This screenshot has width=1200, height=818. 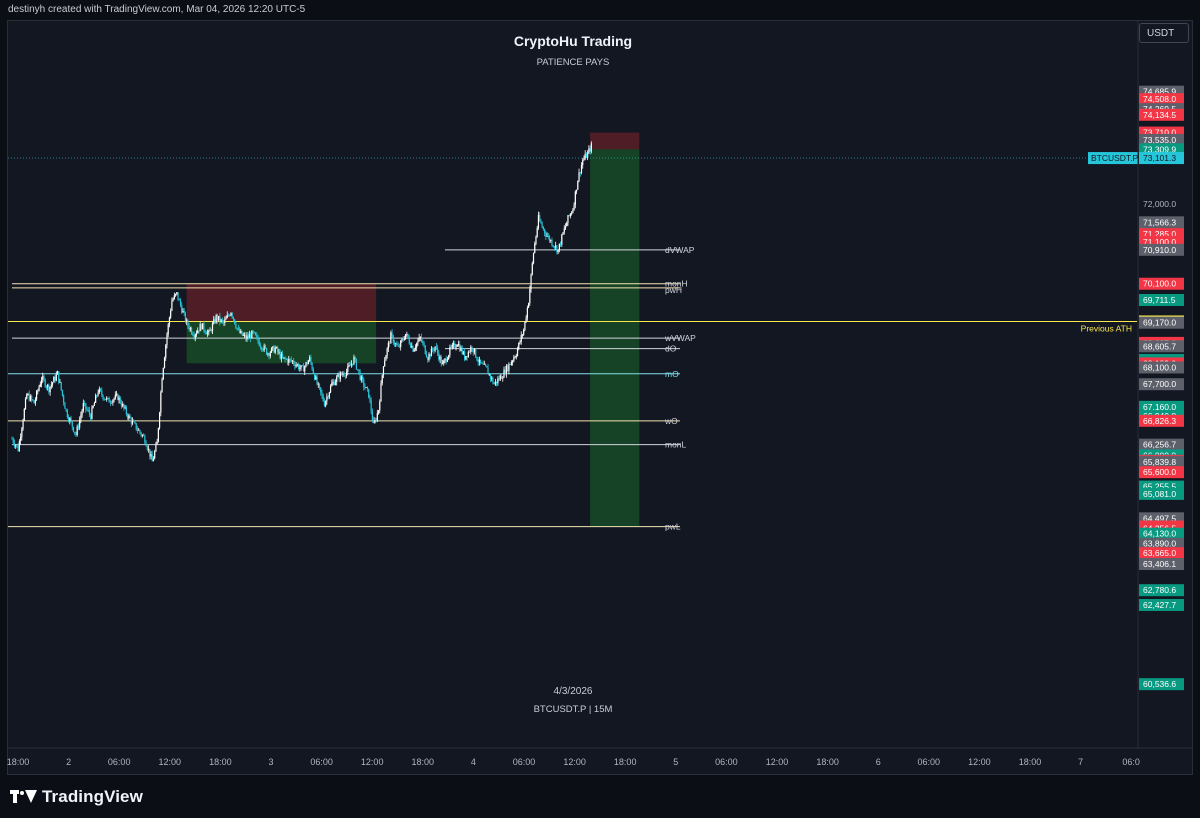 What do you see at coordinates (1159, 140) in the screenshot?
I see `price-axis-label: 73,535.0` at bounding box center [1159, 140].